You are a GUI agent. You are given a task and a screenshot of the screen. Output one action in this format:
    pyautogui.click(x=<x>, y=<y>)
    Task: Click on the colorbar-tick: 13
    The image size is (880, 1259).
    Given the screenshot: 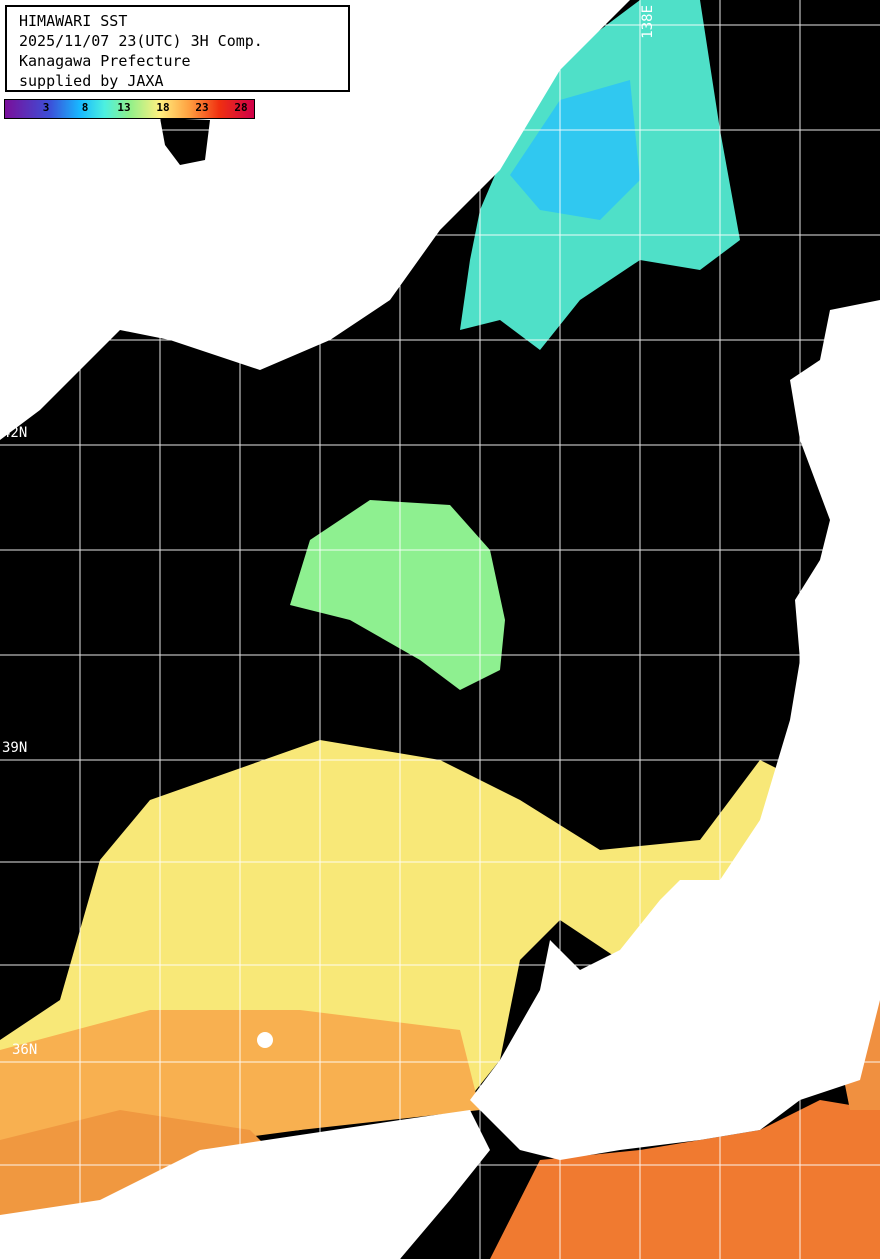 What is the action you would take?
    pyautogui.click(x=124, y=107)
    